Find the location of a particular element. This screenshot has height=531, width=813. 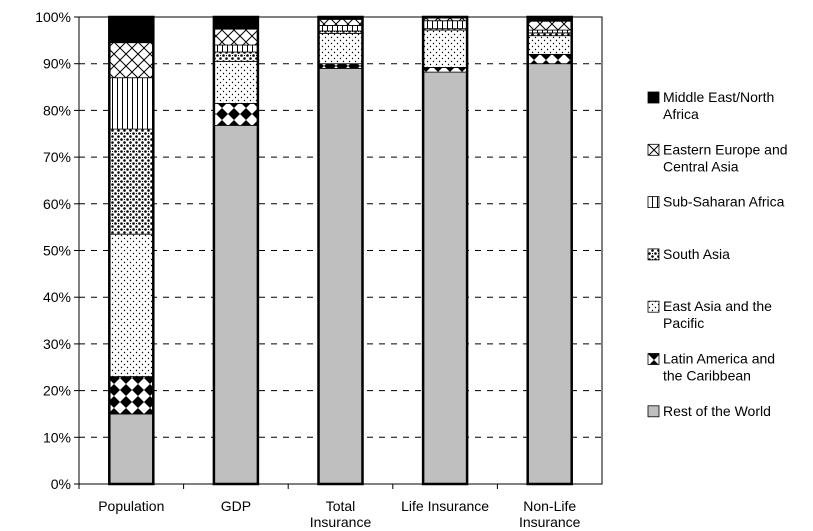

legend-label: Latin America and the Caribbean is located at coordinates (719, 367).